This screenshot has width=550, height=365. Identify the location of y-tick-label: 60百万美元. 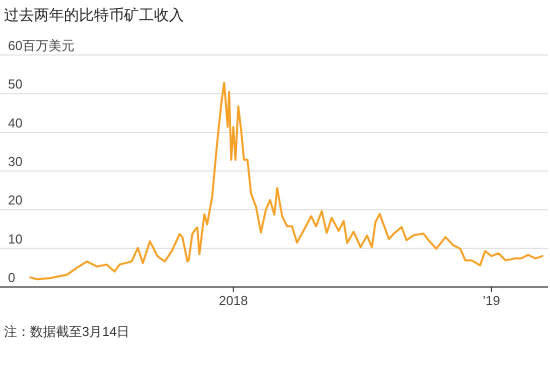
(41, 45).